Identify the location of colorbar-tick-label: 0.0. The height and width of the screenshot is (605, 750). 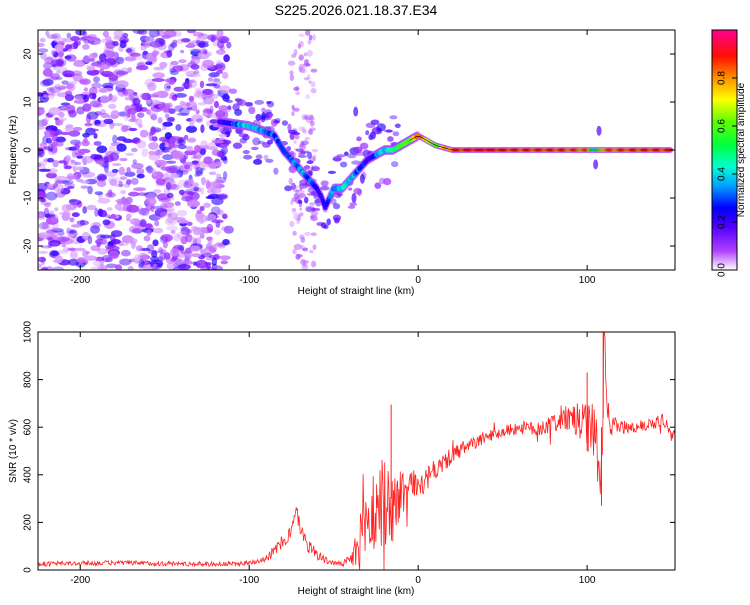
(722, 270).